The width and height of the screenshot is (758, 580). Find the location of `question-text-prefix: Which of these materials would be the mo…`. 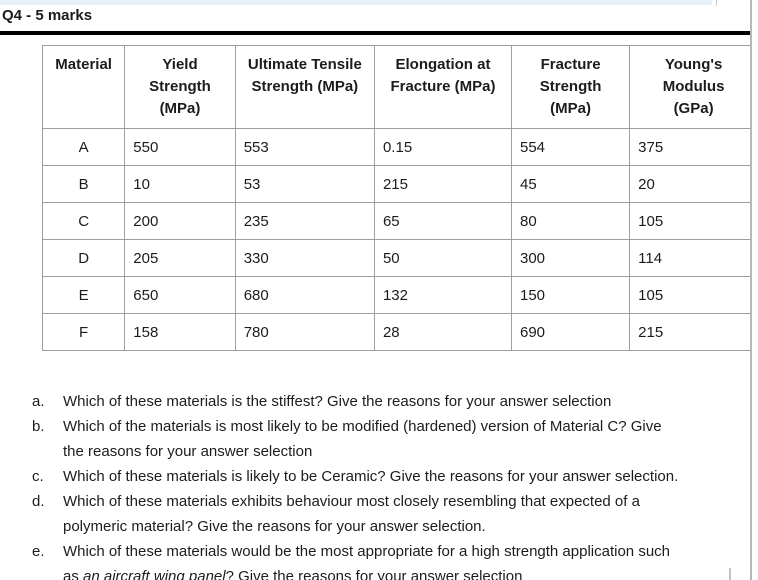

question-text-prefix: Which of these materials would be the mo… is located at coordinates (367, 561).